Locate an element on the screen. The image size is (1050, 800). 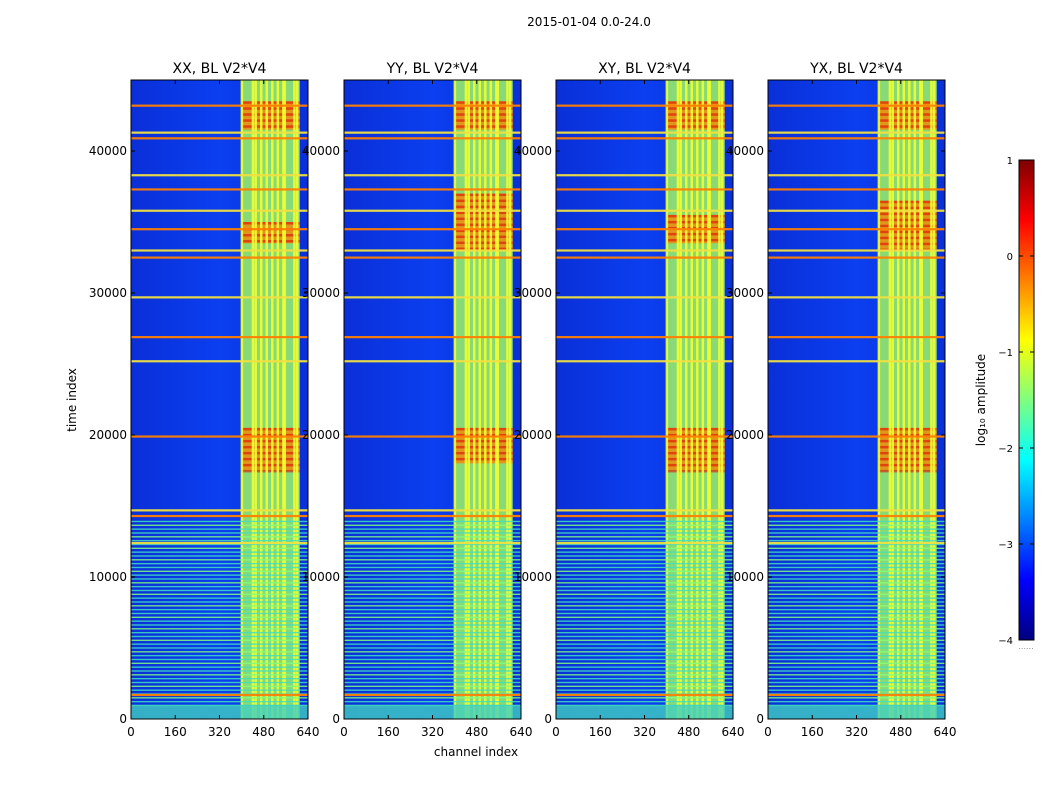
colorbar-tick-label: −3 is located at coordinates (1005, 545).